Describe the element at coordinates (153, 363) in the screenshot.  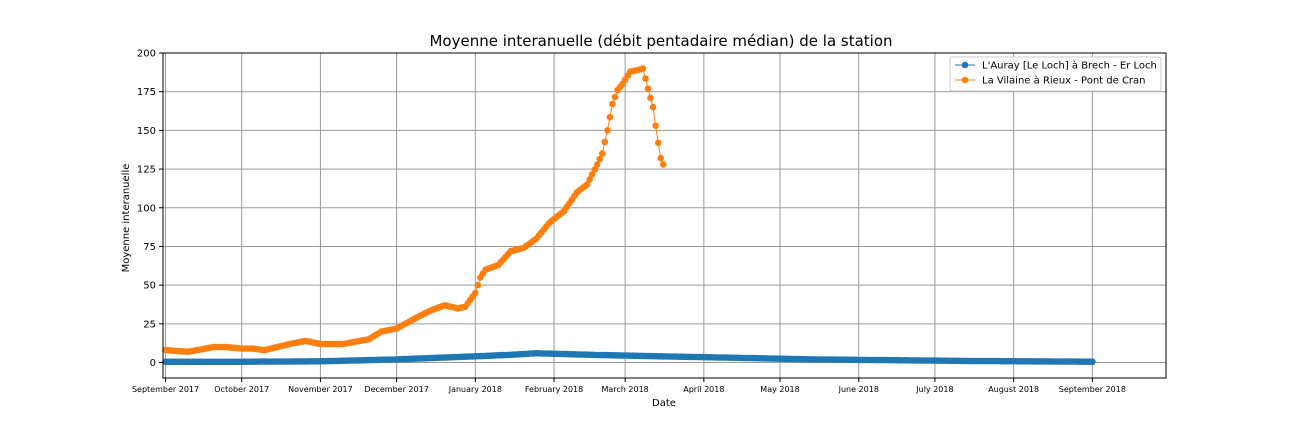
I see `y-tick-label: 0` at that location.